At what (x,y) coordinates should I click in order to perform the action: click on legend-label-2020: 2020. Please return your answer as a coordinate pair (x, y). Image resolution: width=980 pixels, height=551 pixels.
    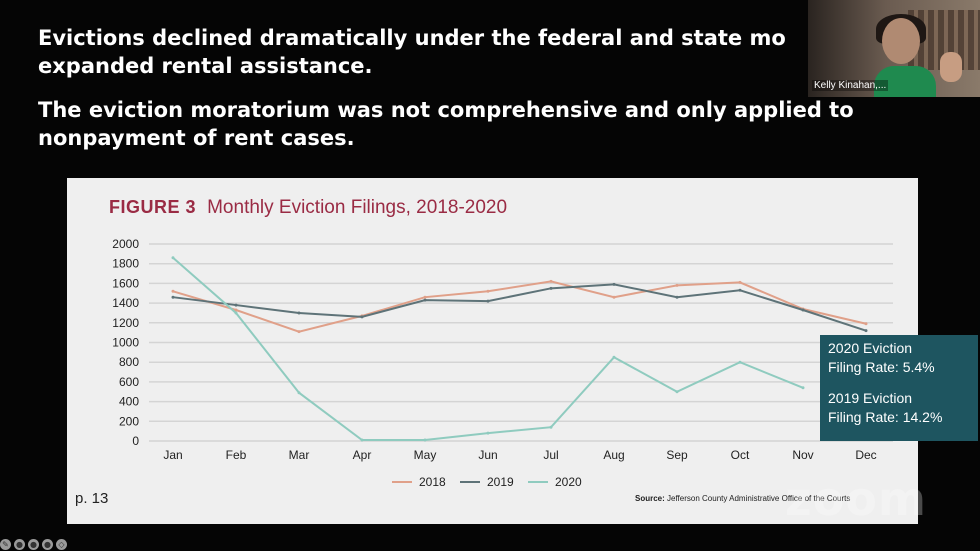
    Looking at the image, I should click on (568, 482).